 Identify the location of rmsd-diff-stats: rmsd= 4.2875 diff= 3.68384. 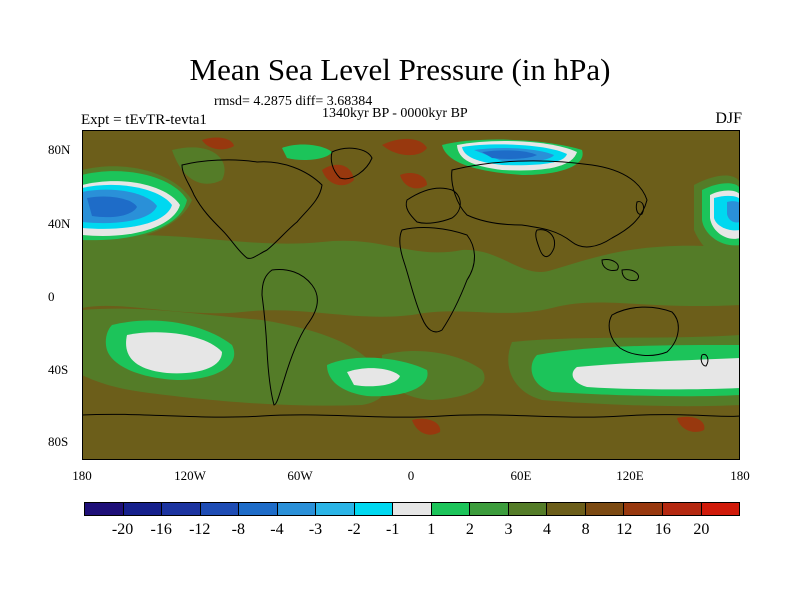
(293, 101).